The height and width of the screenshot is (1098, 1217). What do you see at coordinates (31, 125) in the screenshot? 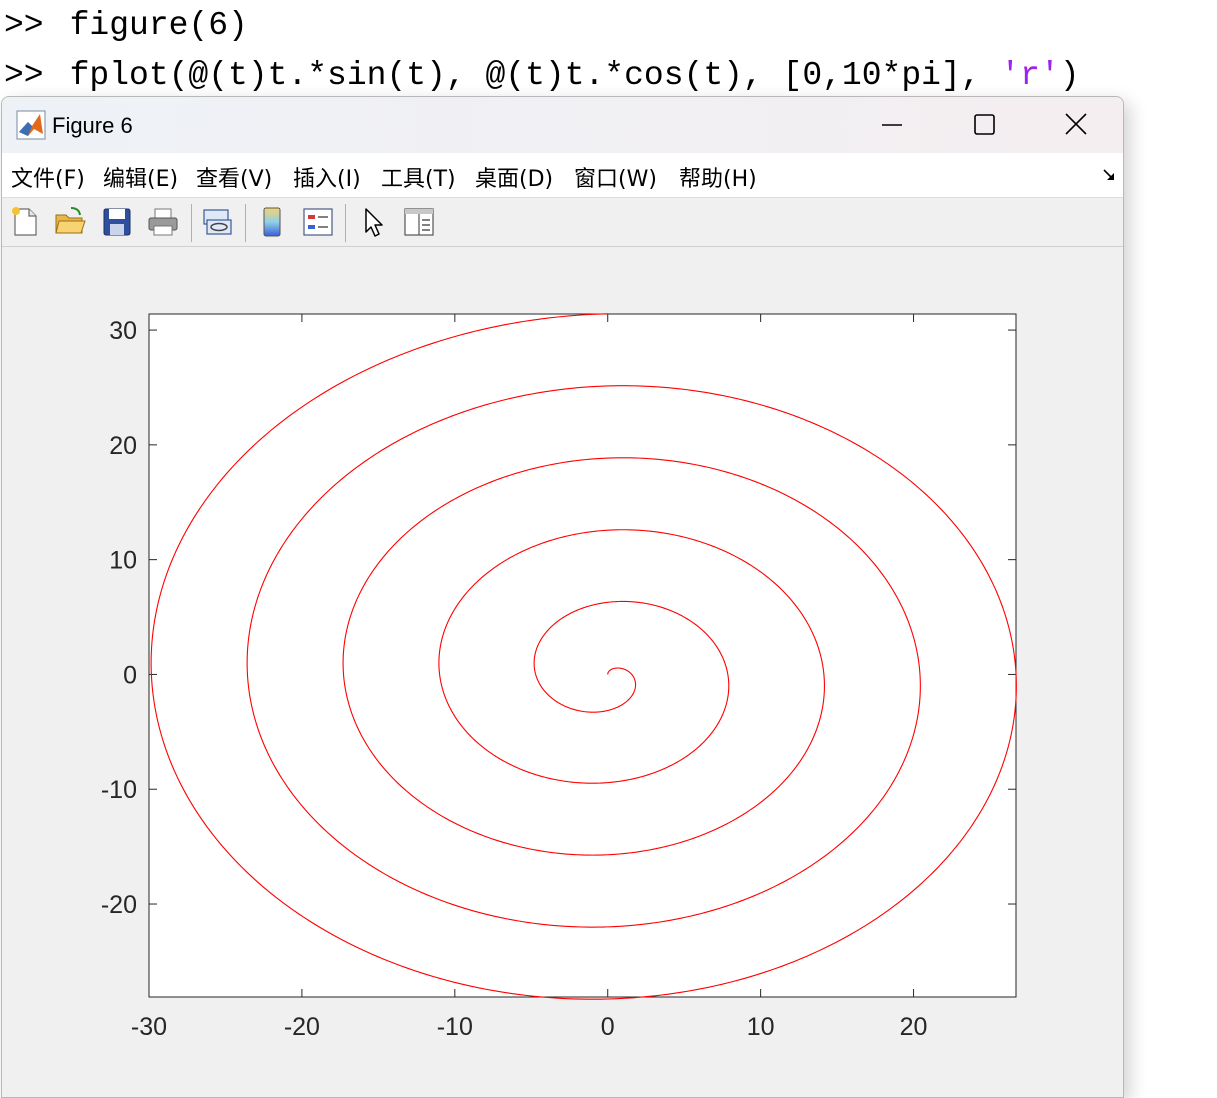
I see `matlab-icon` at bounding box center [31, 125].